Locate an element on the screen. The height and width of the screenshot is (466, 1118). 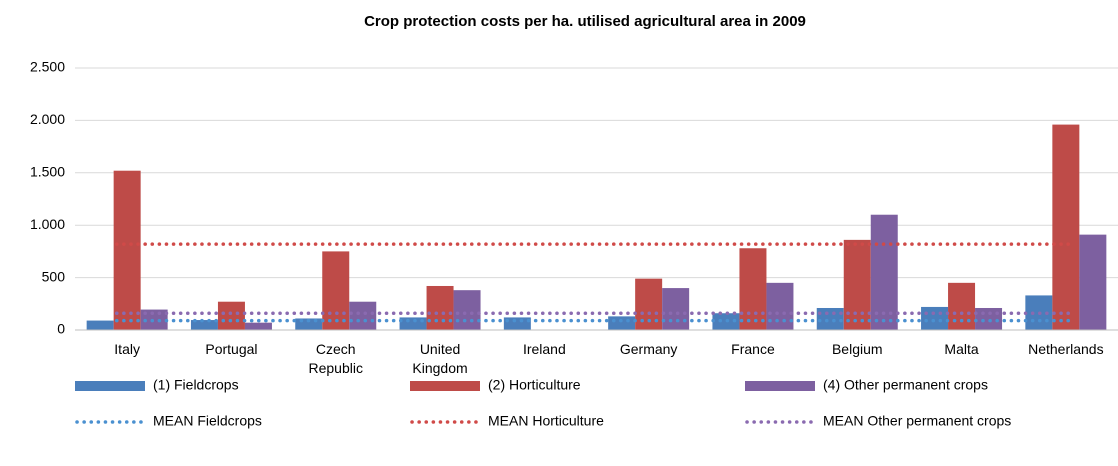
y-tick-label: 2.500 is located at coordinates (47, 67).